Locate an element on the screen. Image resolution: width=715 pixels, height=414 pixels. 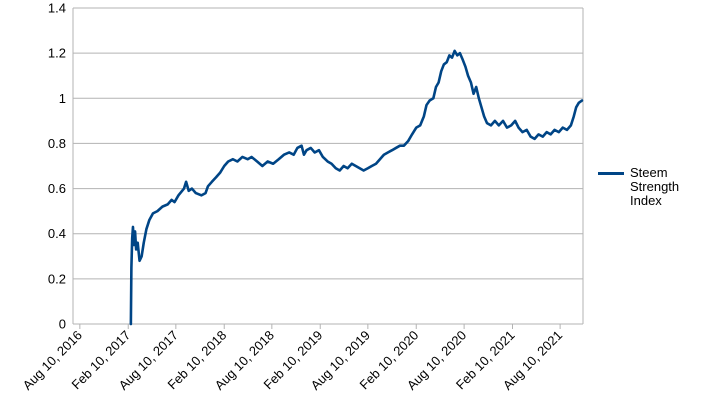
y-tick-label: 1 is located at coordinates (62, 98).